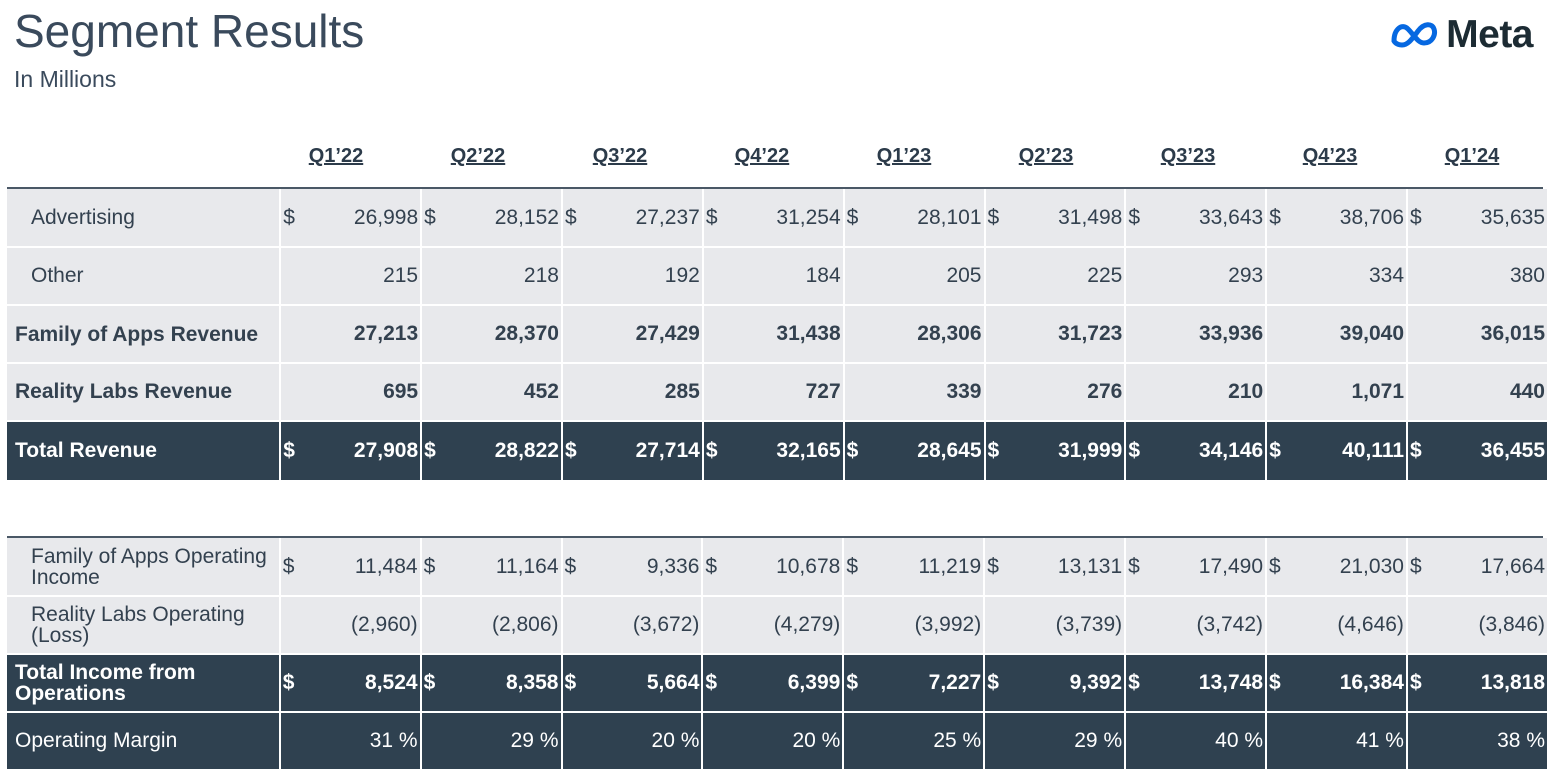  What do you see at coordinates (1351, 334) in the screenshot?
I see `table-cell-value: 39,040` at bounding box center [1351, 334].